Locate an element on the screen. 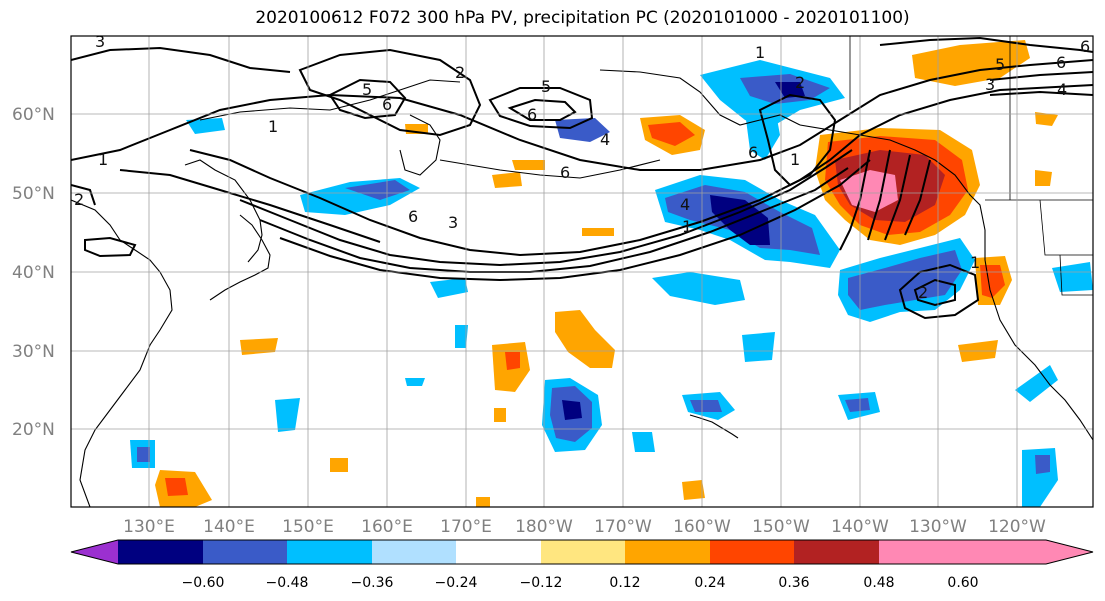 Image resolution: width=1105 pixels, height=601 pixels. hawaii-islands is located at coordinates (714, 426).